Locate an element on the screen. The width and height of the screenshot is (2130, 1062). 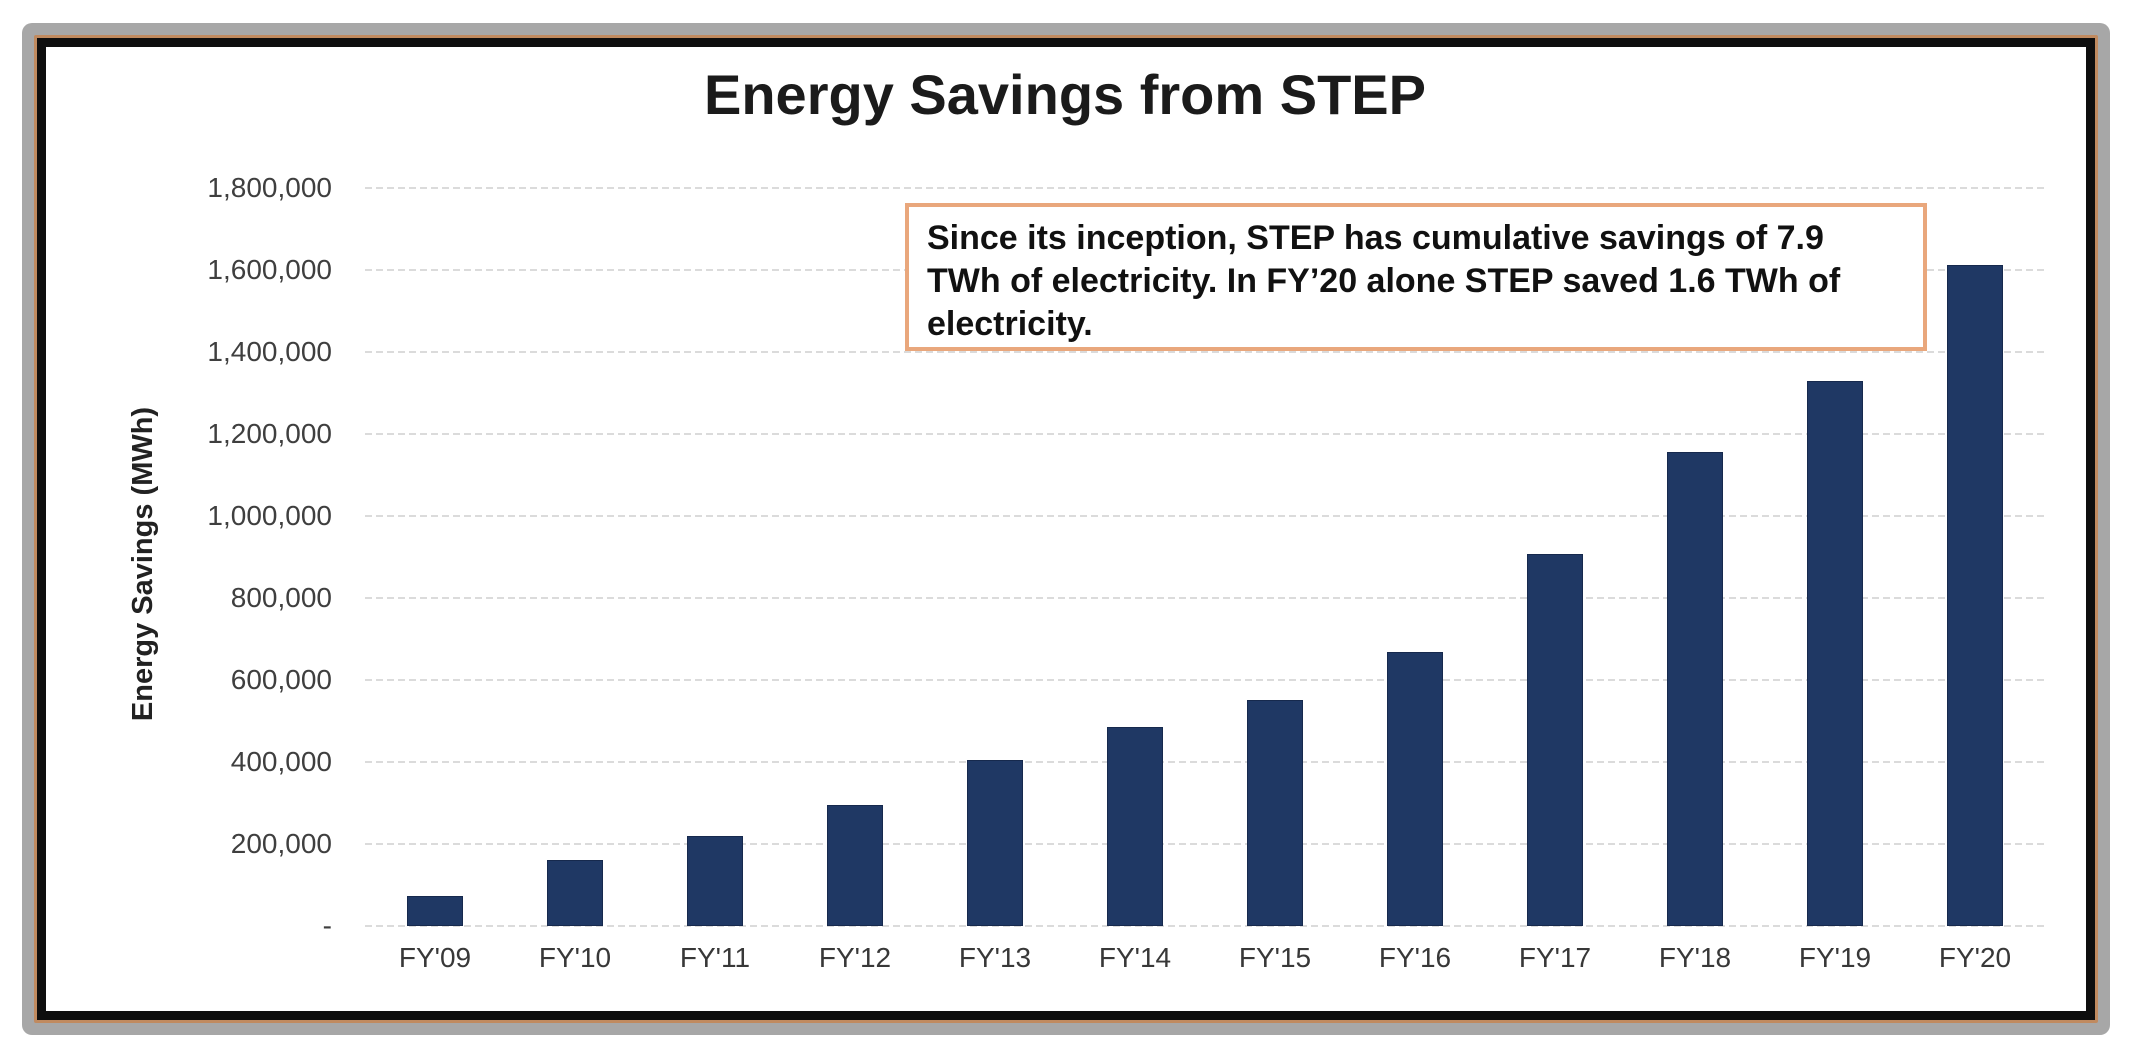
x-tick-label: FY'17 is located at coordinates (1555, 957).